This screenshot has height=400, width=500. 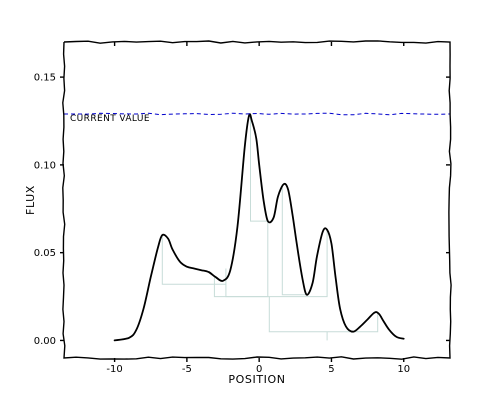 What do you see at coordinates (259, 369) in the screenshot?
I see `x-tick-label-2: 0` at bounding box center [259, 369].